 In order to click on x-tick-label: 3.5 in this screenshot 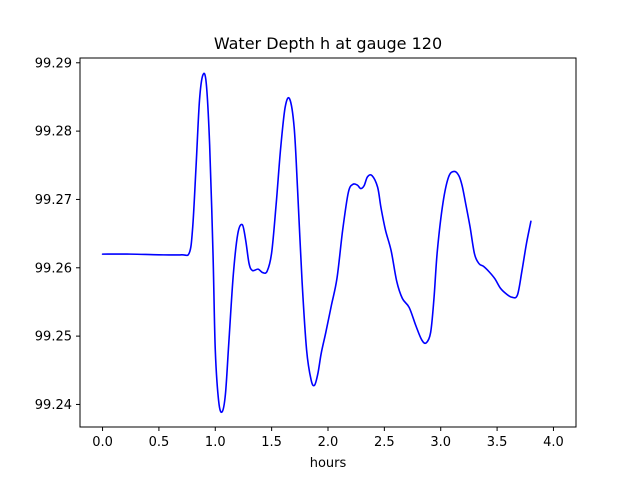, I will do `click(497, 442)`.